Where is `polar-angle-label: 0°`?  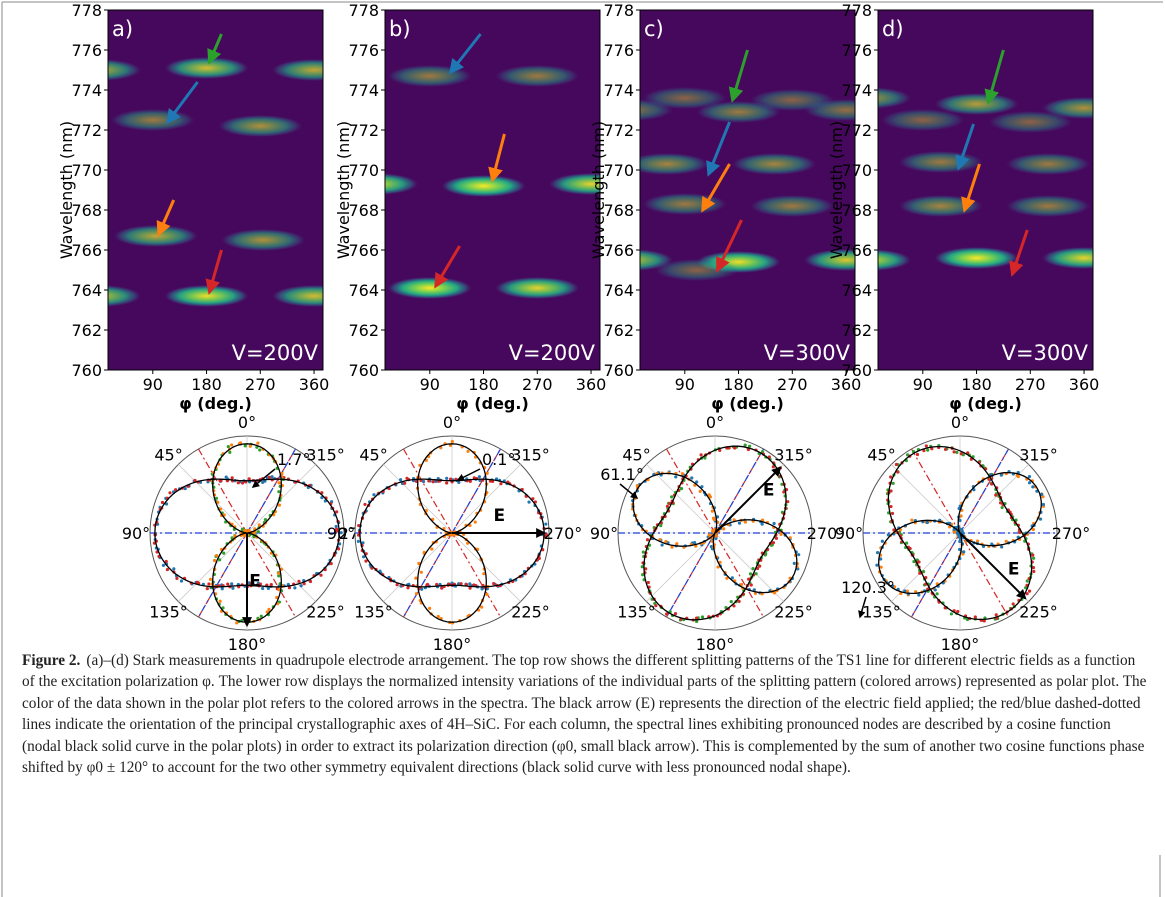 polar-angle-label: 0° is located at coordinates (960, 422).